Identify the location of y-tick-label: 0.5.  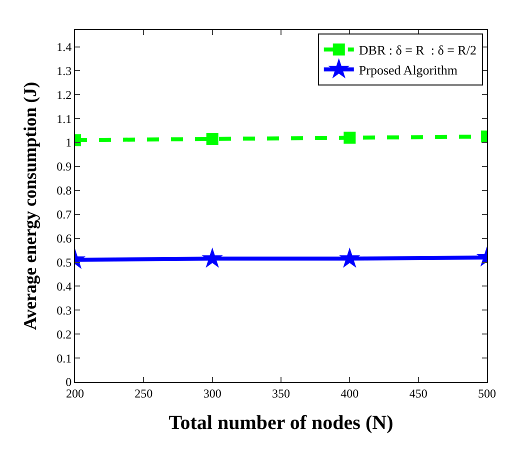
(64, 262).